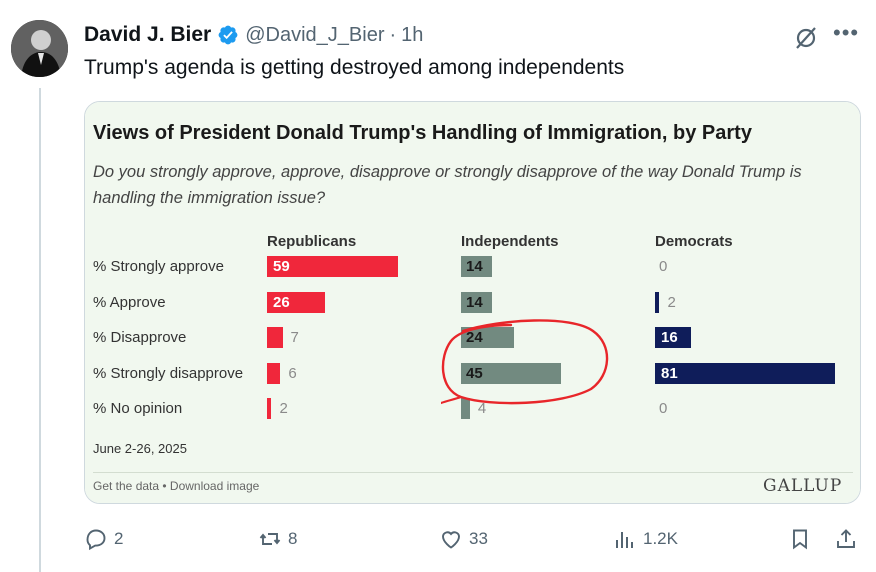  What do you see at coordinates (312, 241) in the screenshot?
I see `column-header-republicans: Republicans` at bounding box center [312, 241].